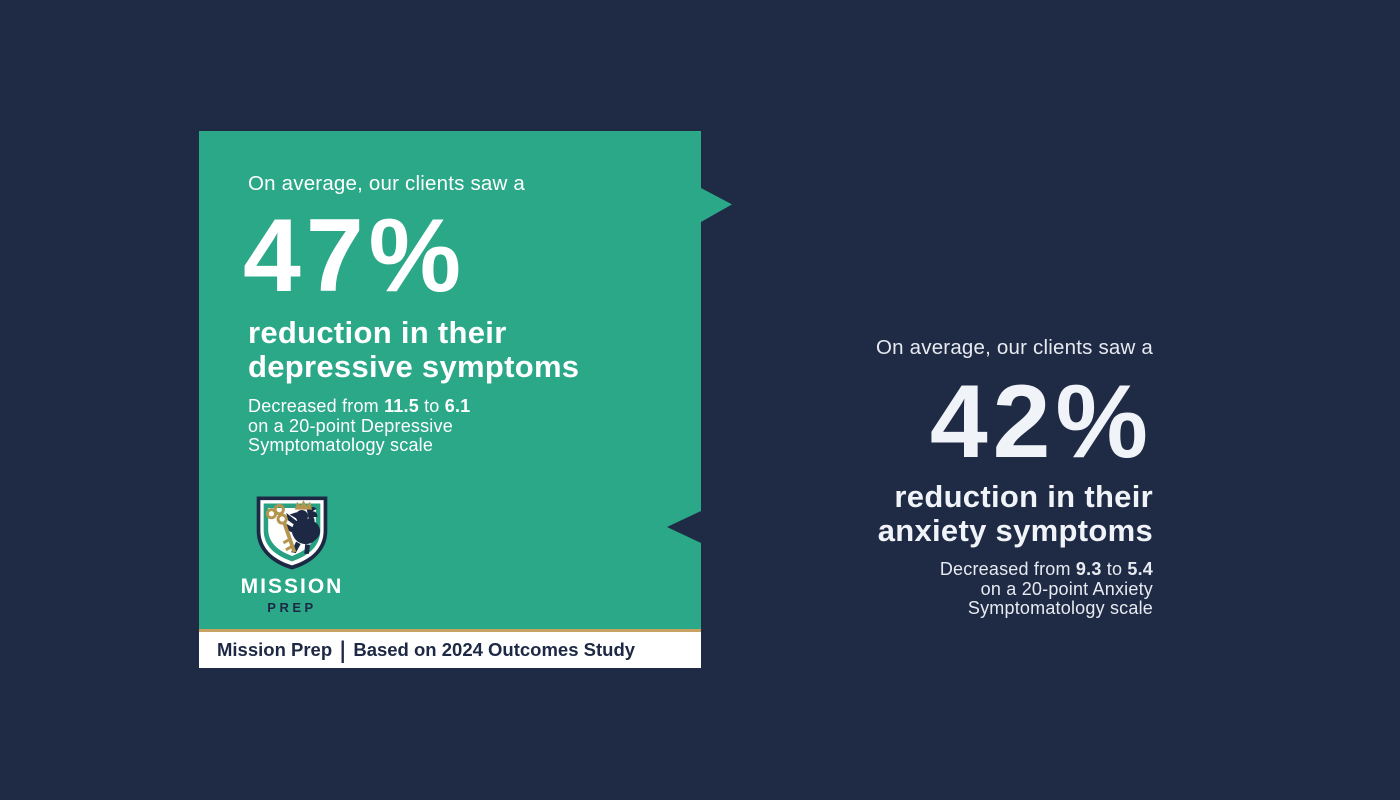  Describe the element at coordinates (414, 366) in the screenshot. I see `card-headline-line2: depressive symptoms` at that location.